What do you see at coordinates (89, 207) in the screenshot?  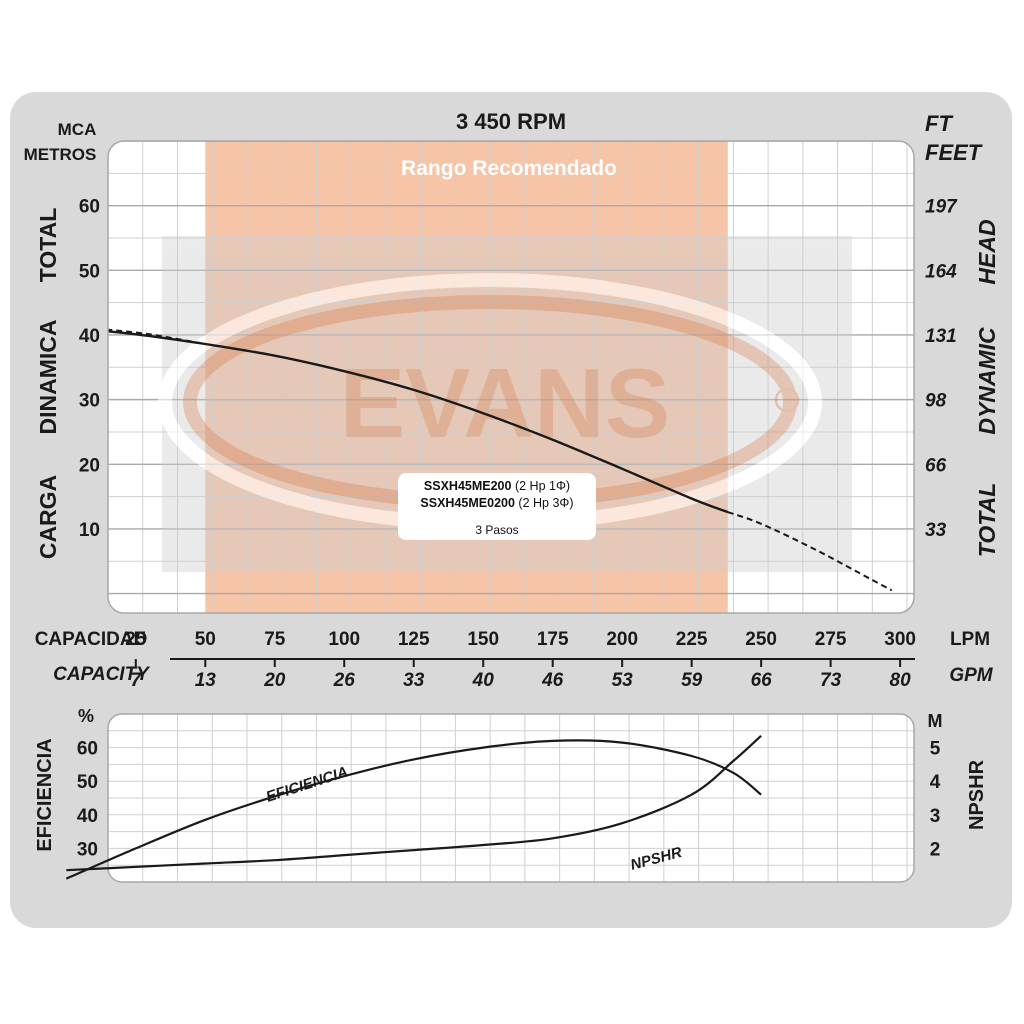 I see `head-m-tick: 60` at bounding box center [89, 207].